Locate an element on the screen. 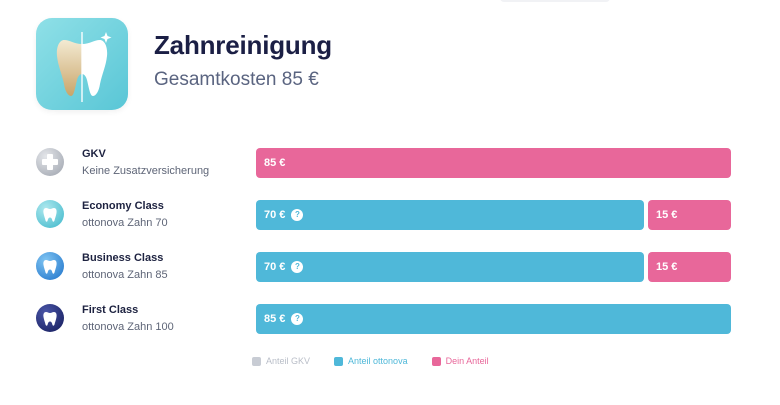 This screenshot has height=405, width=780. cost-bar: 85 € is located at coordinates (493, 163).